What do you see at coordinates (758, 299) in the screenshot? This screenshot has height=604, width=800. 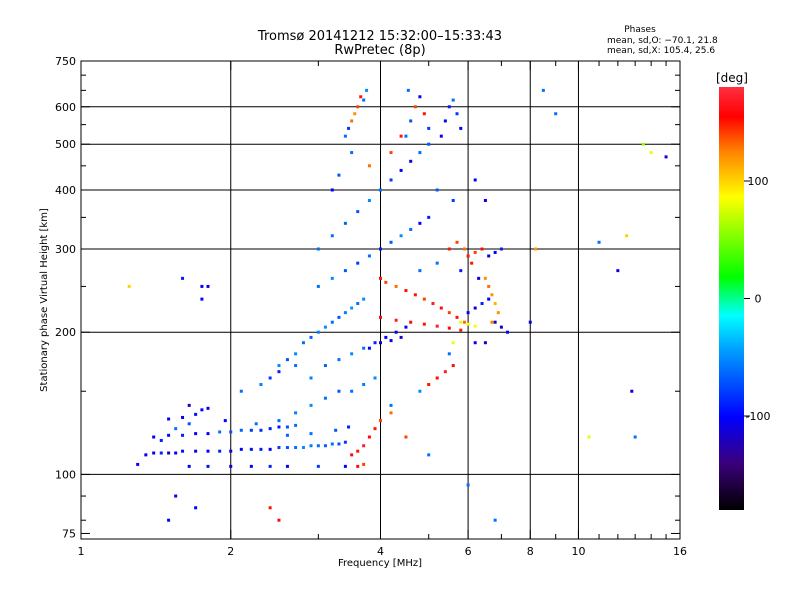 I see `colorbar-tick-label: 0` at bounding box center [758, 299].